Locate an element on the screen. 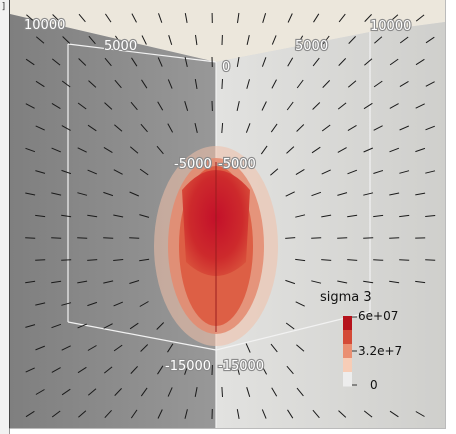 Image resolution: width=456 pixels, height=434 pixels. color-legend: sigma 3 6e+07 3.2e+7 0 is located at coordinates (361, 341).